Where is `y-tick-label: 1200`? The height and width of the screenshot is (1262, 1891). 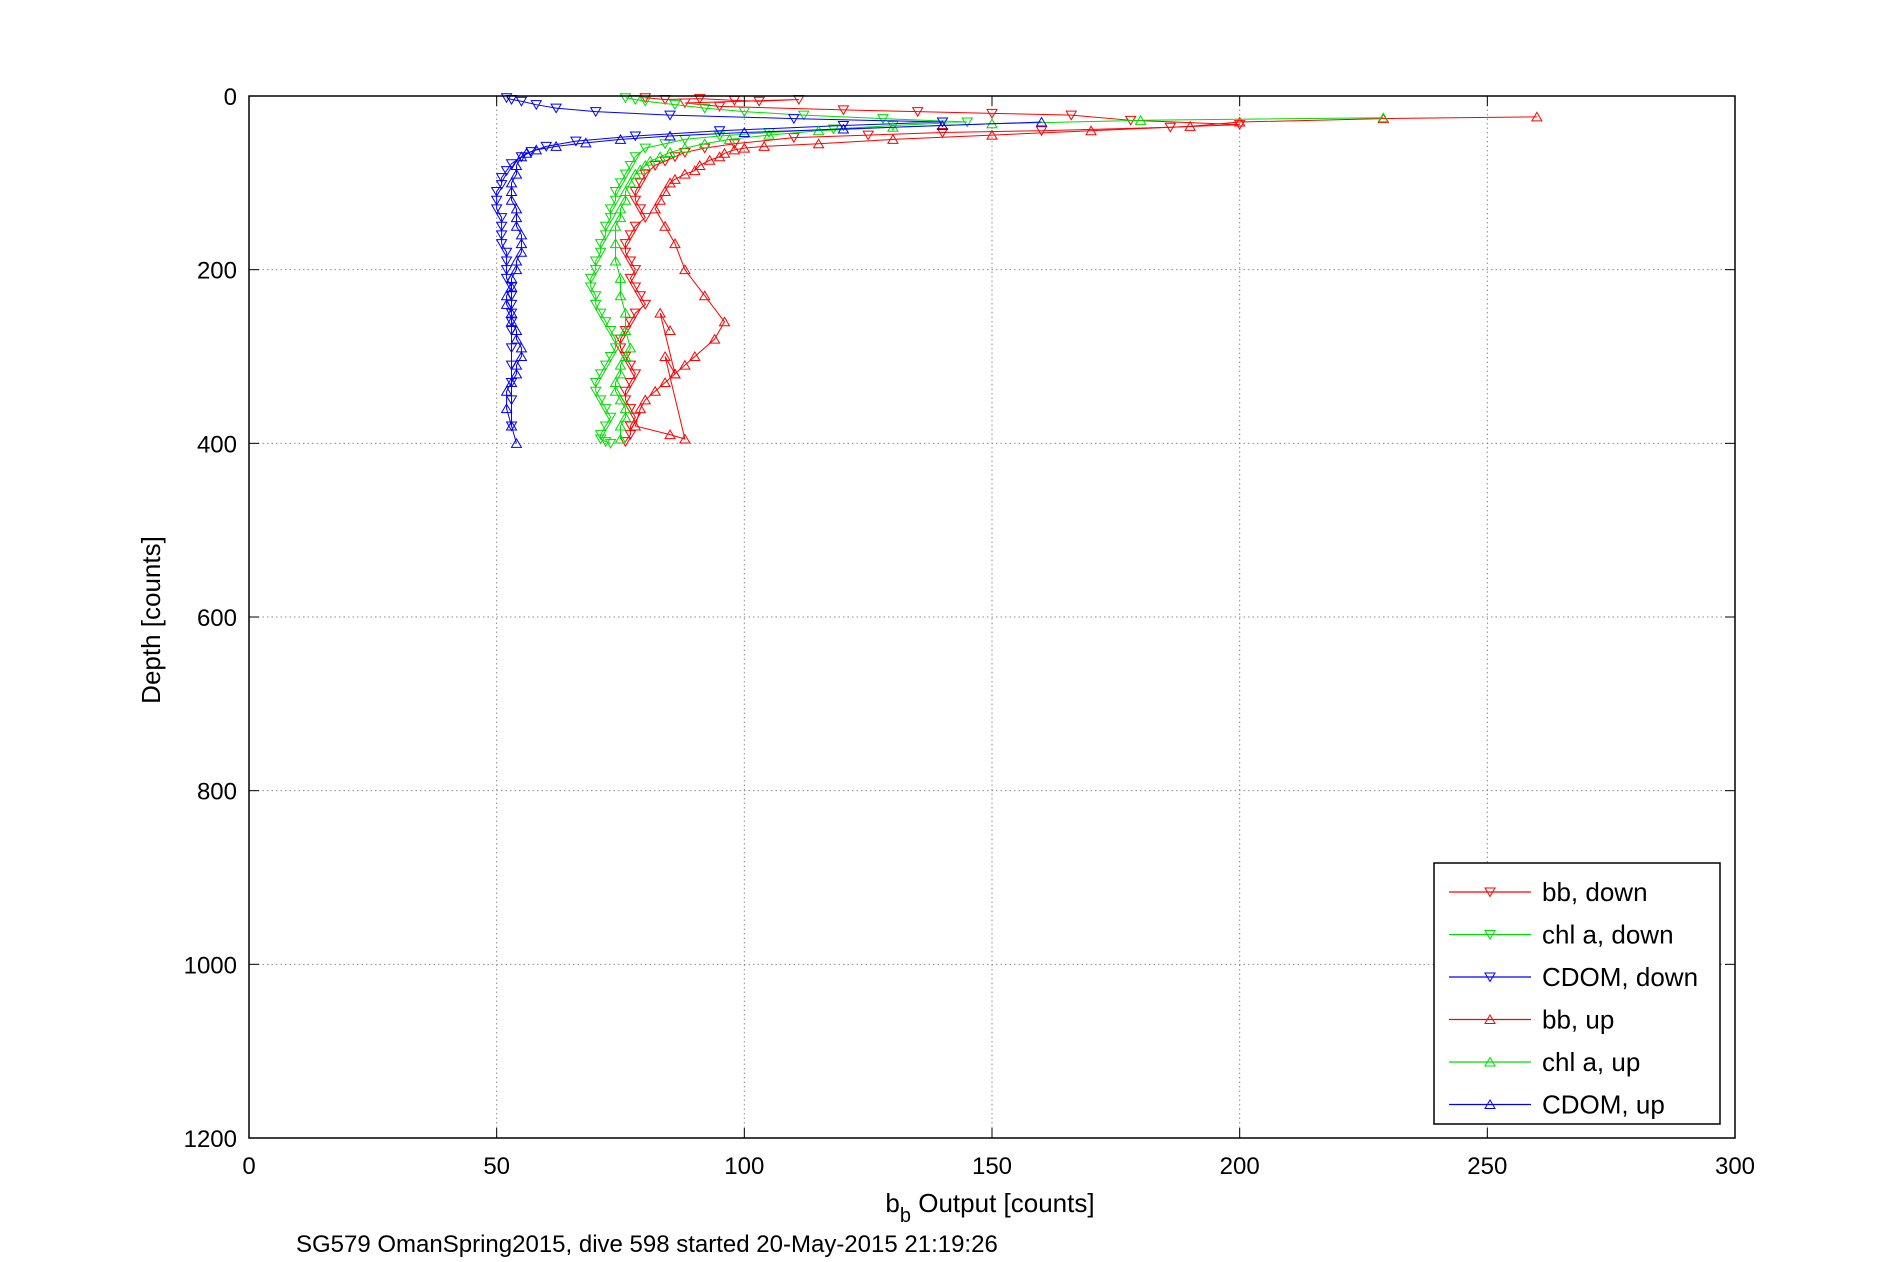 y-tick-label: 1200 is located at coordinates (210, 1139).